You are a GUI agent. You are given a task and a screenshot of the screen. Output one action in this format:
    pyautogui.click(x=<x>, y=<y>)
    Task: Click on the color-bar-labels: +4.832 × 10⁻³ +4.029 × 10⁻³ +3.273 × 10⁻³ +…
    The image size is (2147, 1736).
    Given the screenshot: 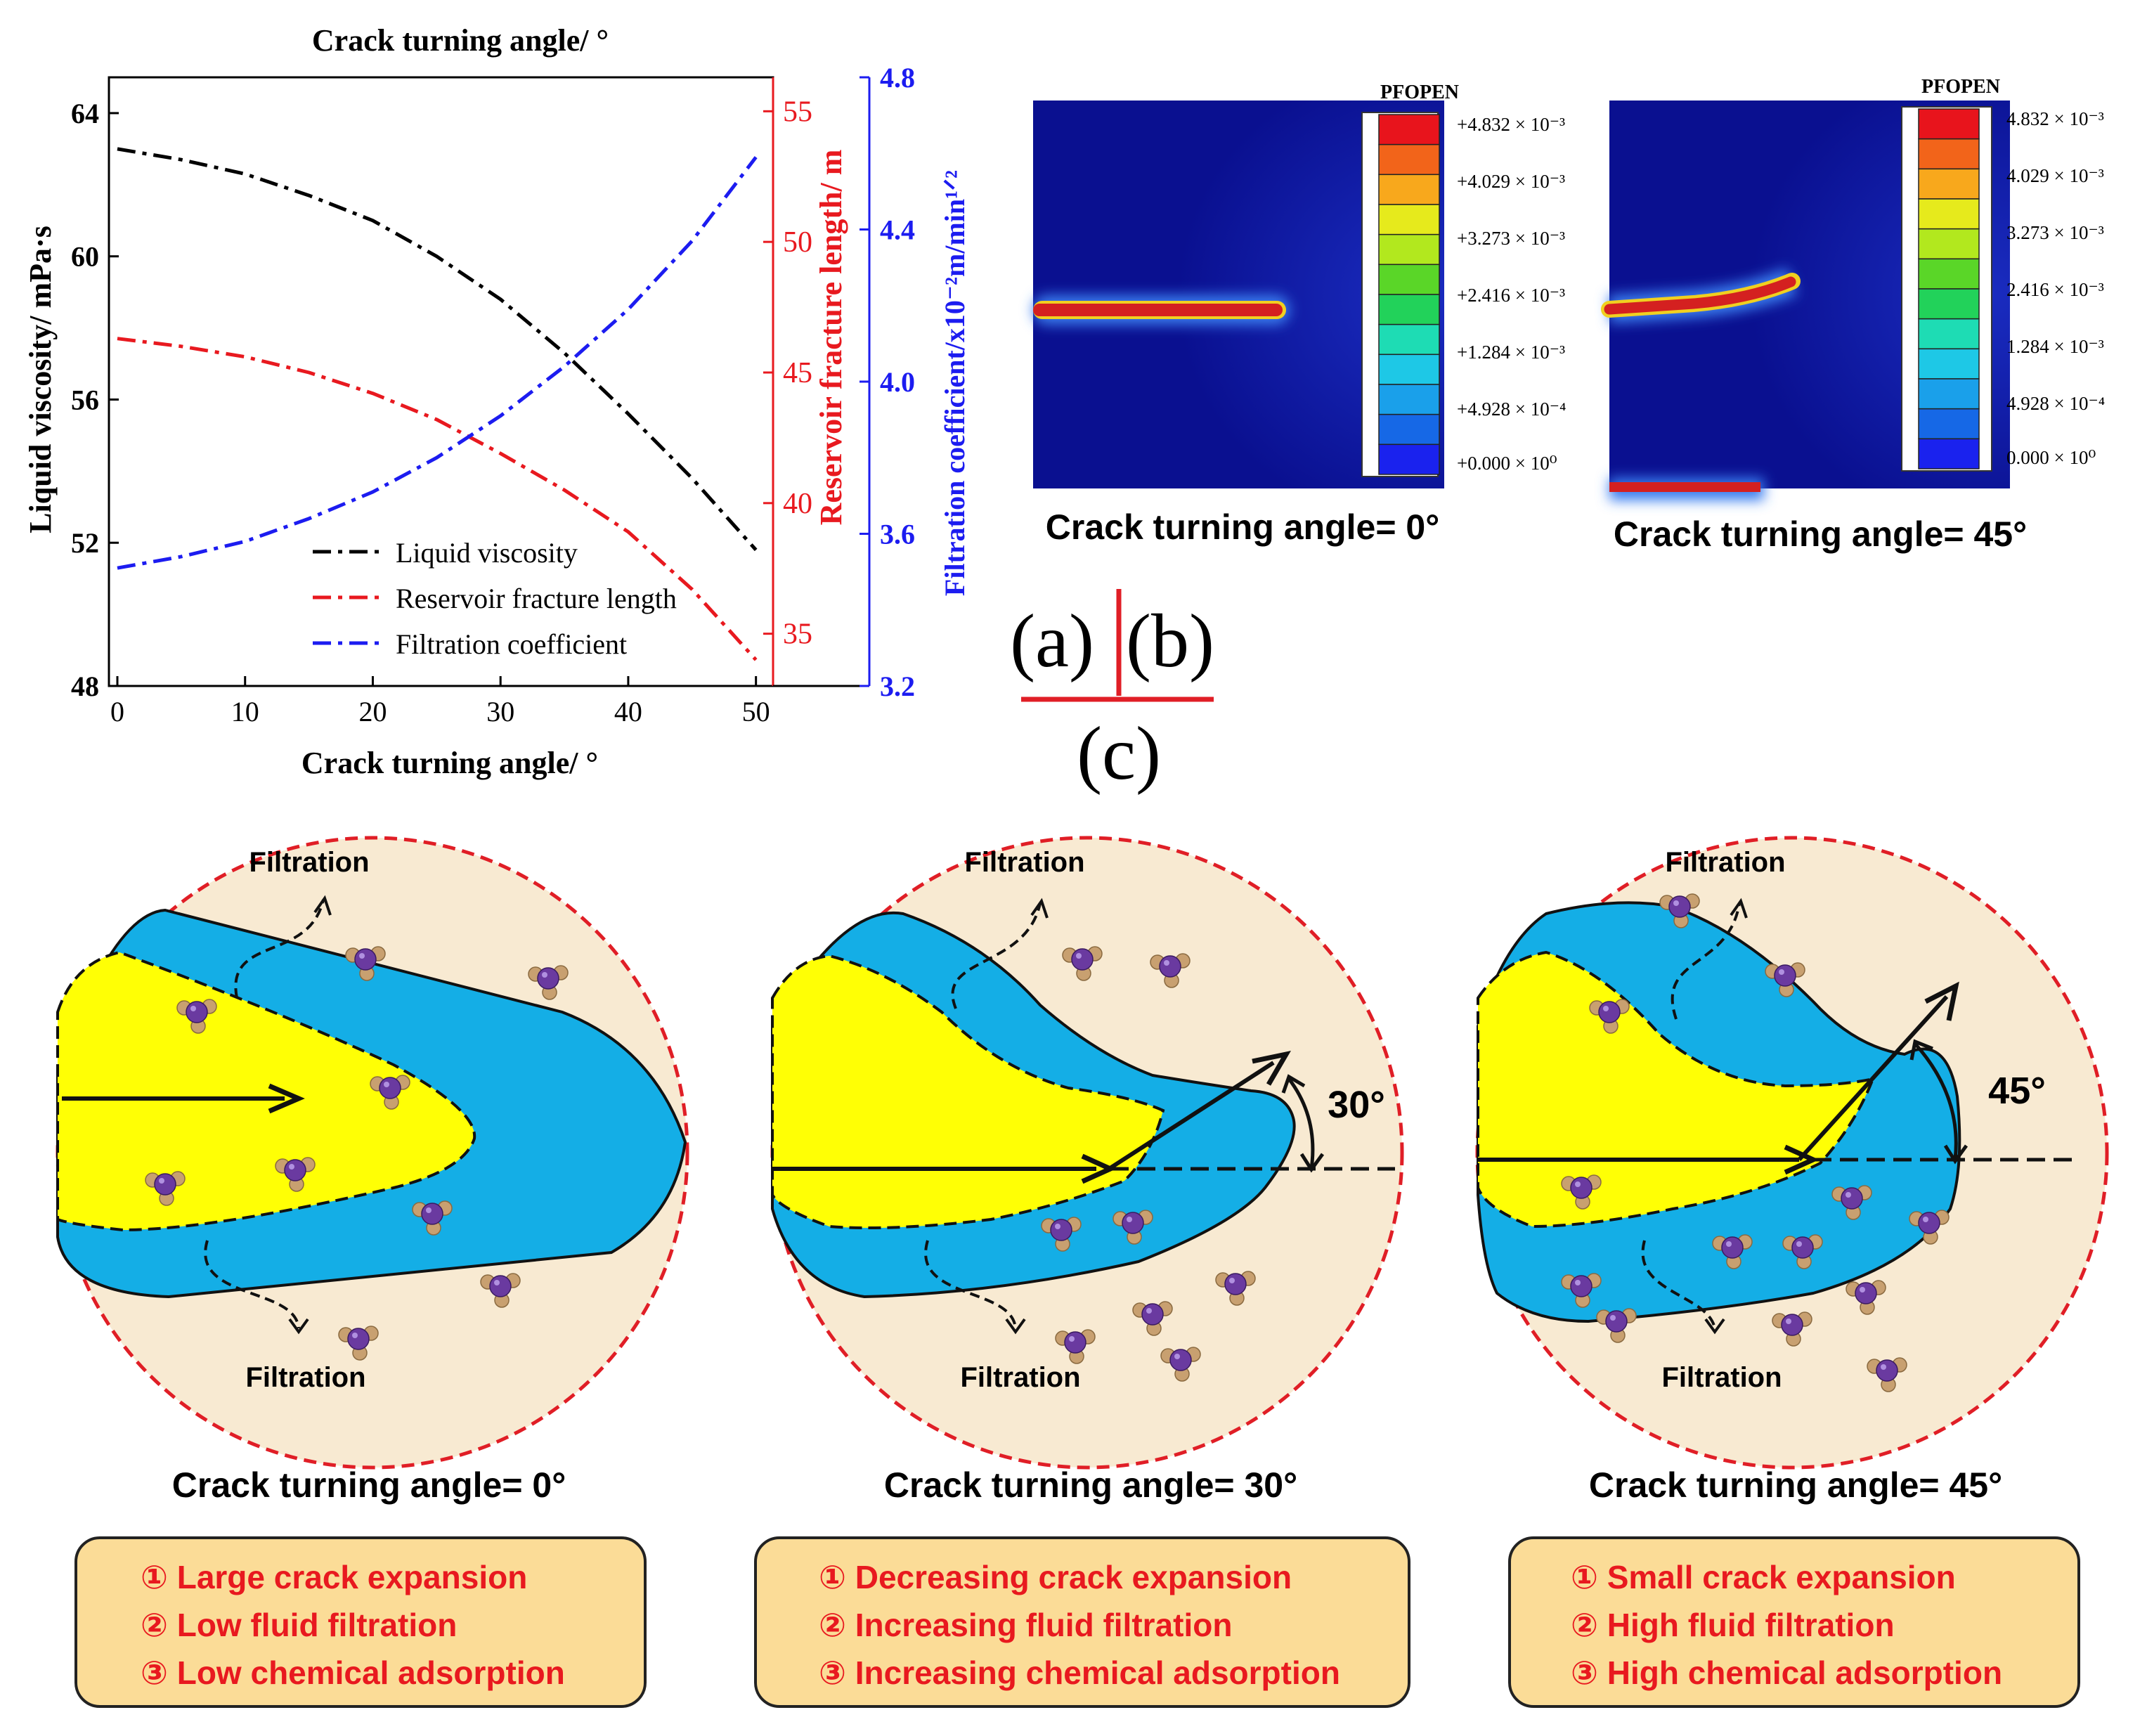 What is the action you would take?
    pyautogui.click(x=1512, y=294)
    